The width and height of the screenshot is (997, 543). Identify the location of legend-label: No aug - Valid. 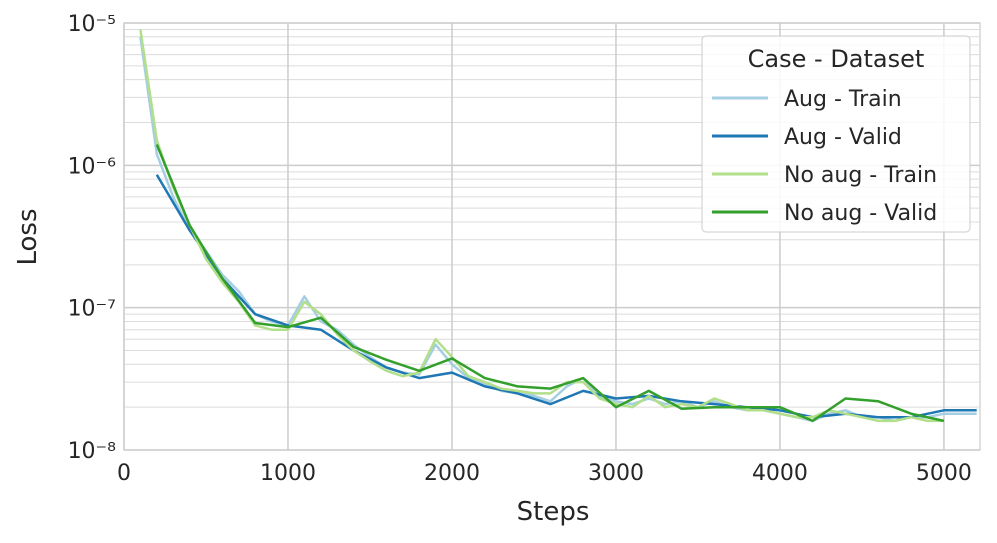
(860, 213).